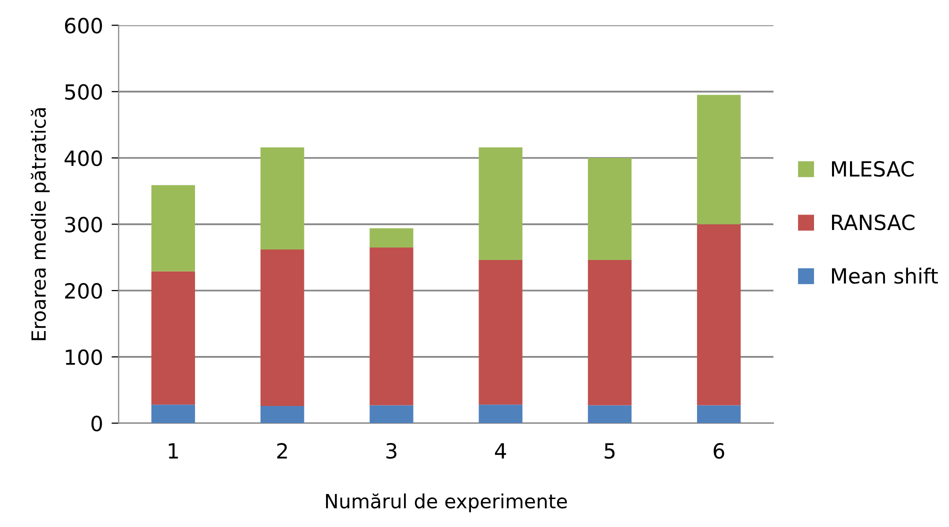  What do you see at coordinates (500, 450) in the screenshot?
I see `x-tick-label: 4` at bounding box center [500, 450].